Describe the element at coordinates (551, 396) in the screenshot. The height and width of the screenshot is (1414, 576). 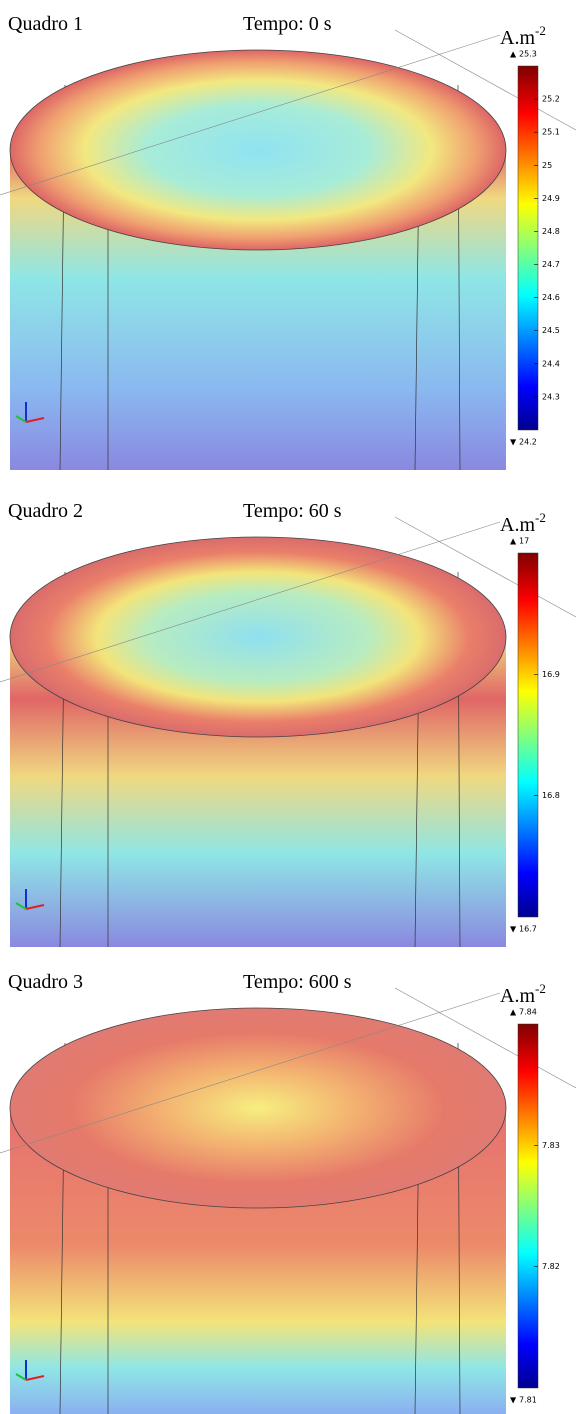
I see `colorbar-tick-label: 24.3` at that location.